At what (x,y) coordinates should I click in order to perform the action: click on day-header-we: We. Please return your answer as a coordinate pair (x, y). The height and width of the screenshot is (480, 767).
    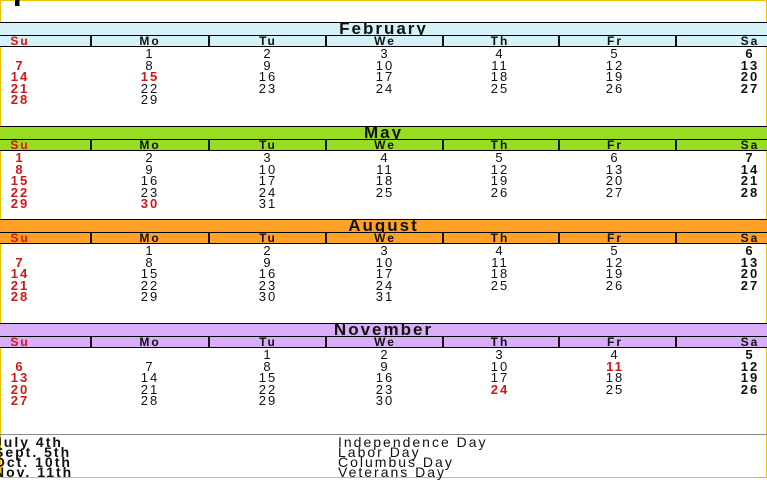
    Looking at the image, I should click on (385, 41).